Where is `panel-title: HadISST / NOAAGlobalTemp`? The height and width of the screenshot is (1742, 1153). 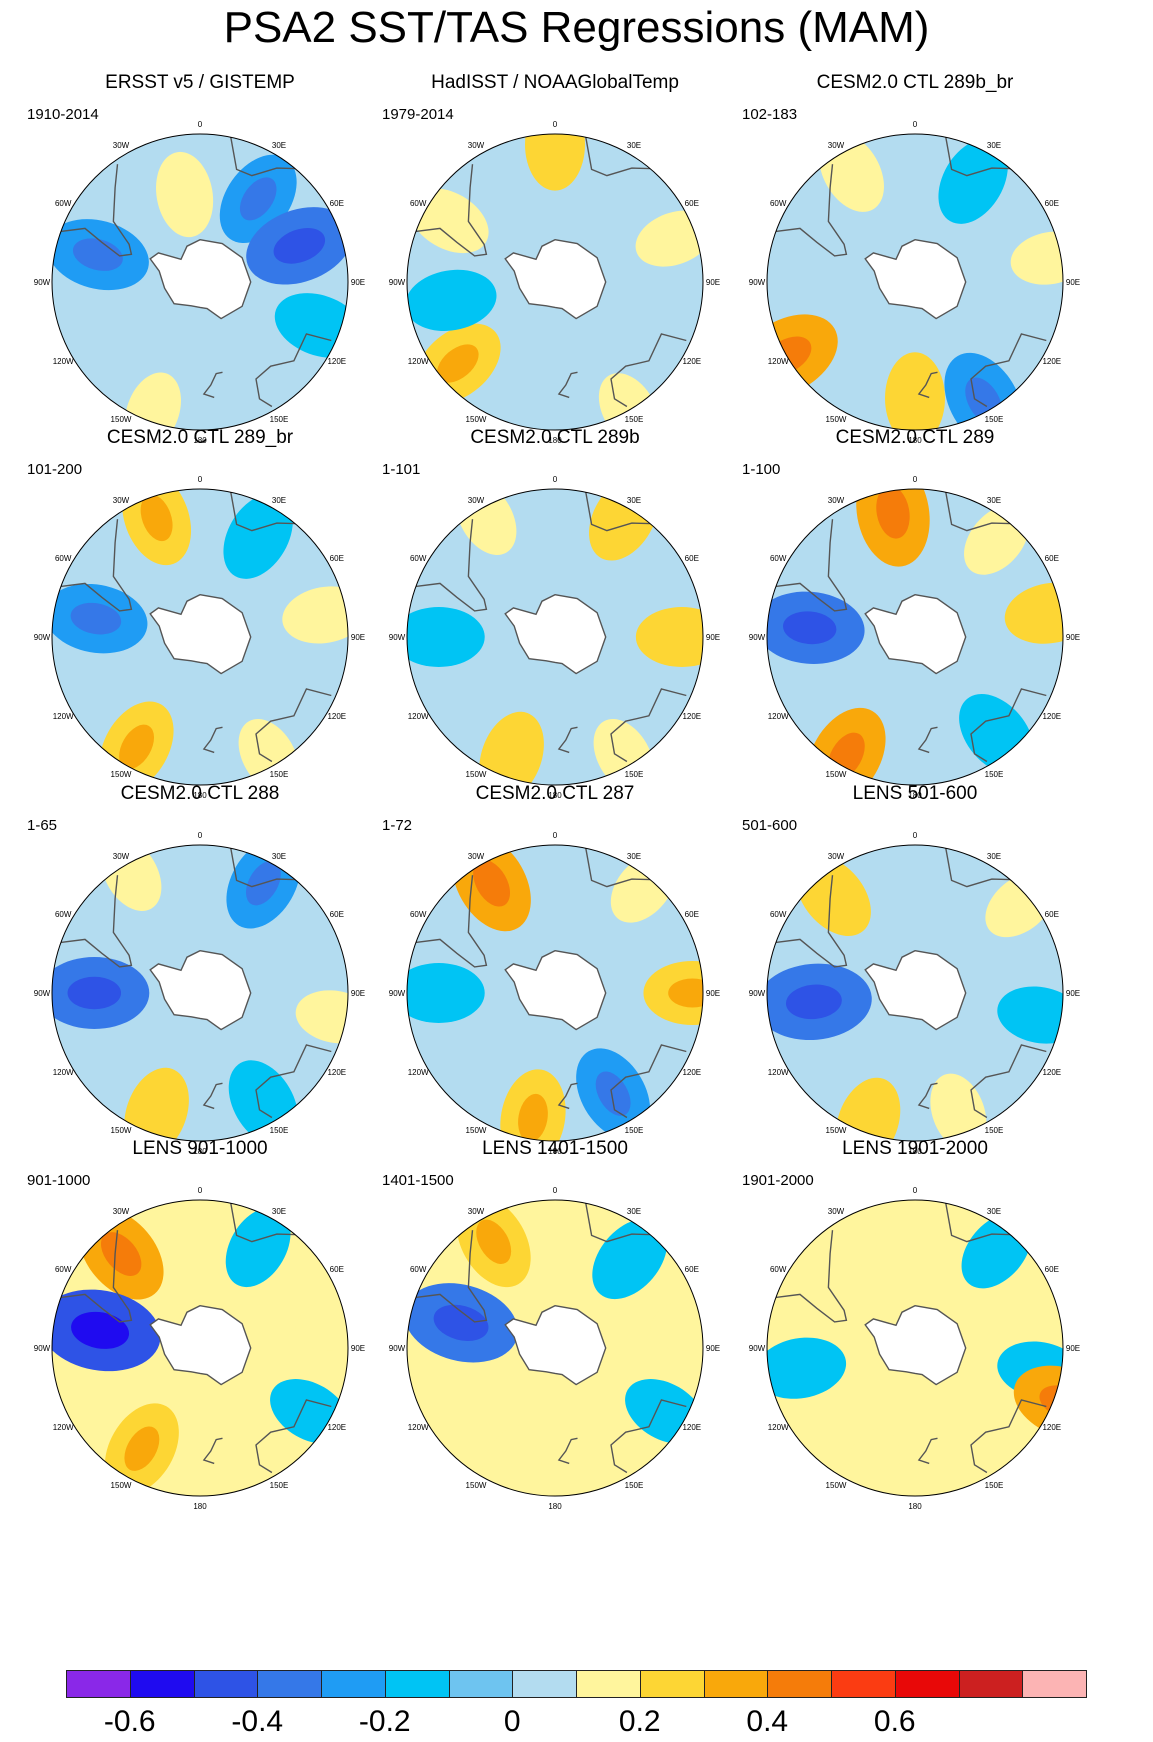
panel-title: HadISST / NOAAGlobalTemp is located at coordinates (555, 82).